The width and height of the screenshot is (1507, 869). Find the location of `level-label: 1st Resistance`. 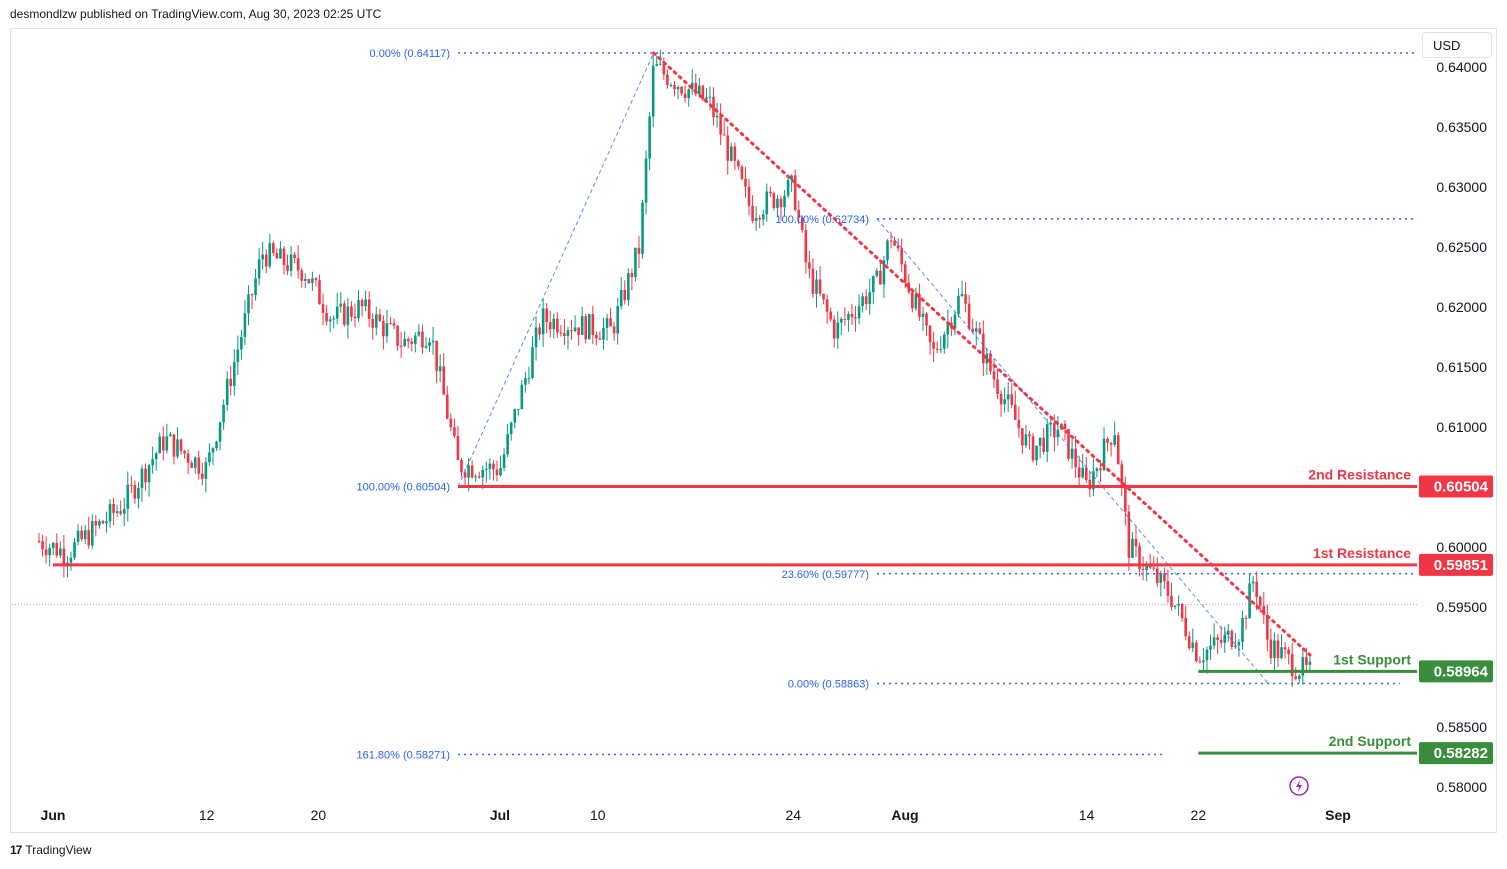

level-label: 1st Resistance is located at coordinates (1362, 553).